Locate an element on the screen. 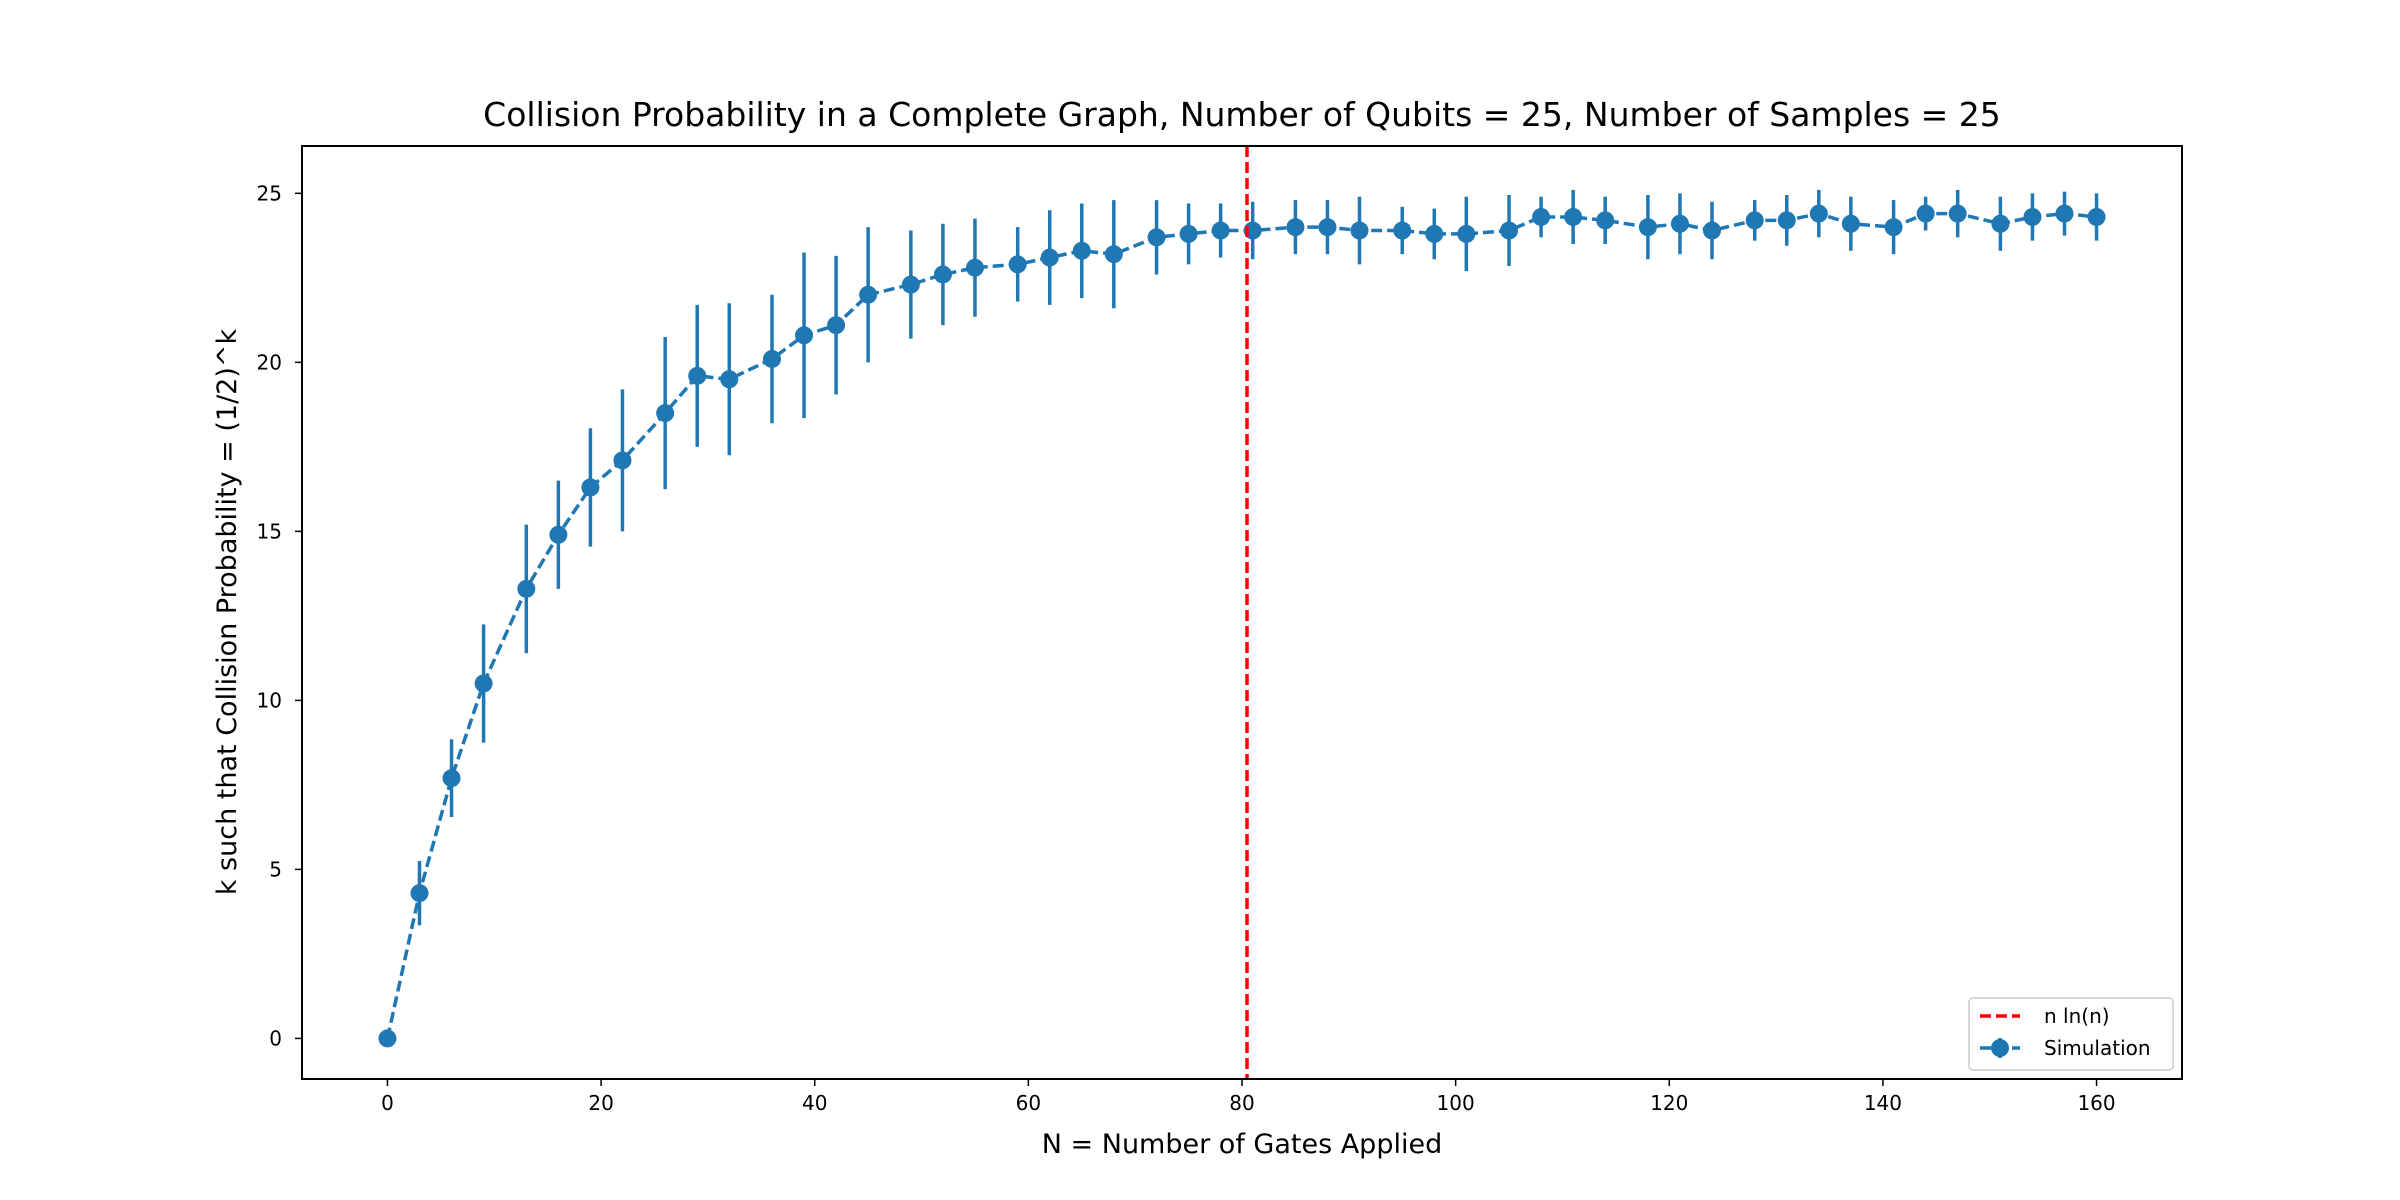  y-tick-label: 0 is located at coordinates (275, 1038).